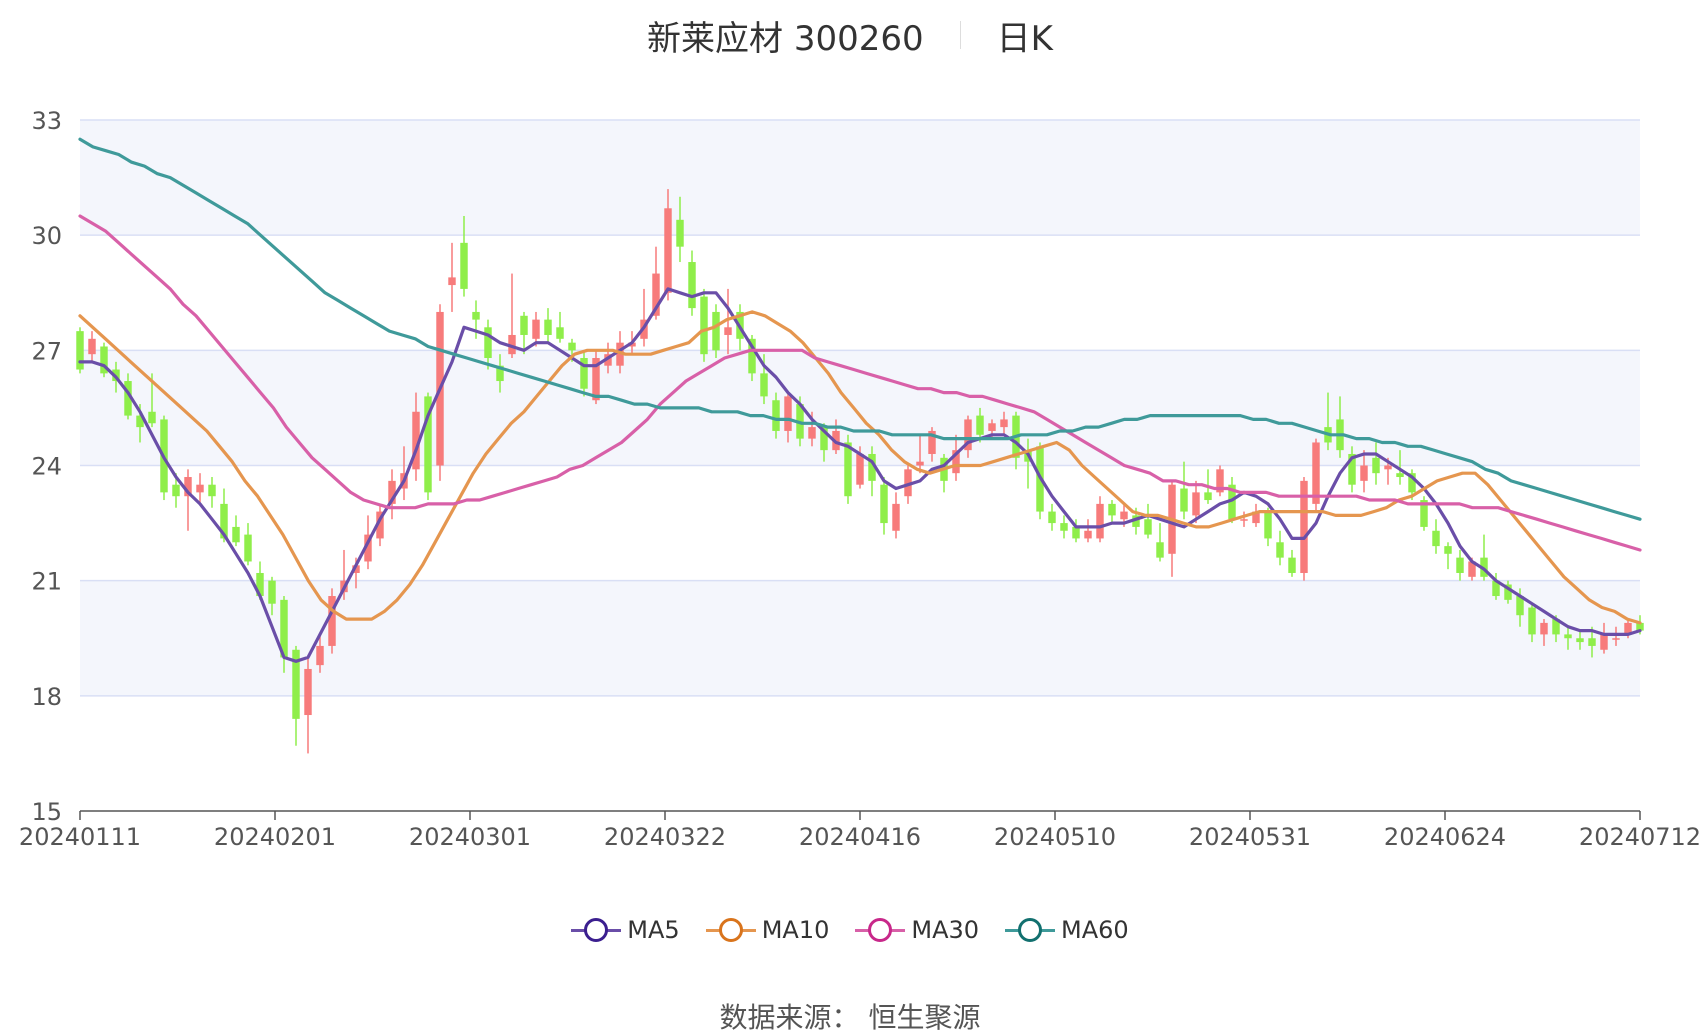 Image resolution: width=1700 pixels, height=1036 pixels. Describe the element at coordinates (1095, 930) in the screenshot. I see `legend-label-ma60: MA60` at that location.